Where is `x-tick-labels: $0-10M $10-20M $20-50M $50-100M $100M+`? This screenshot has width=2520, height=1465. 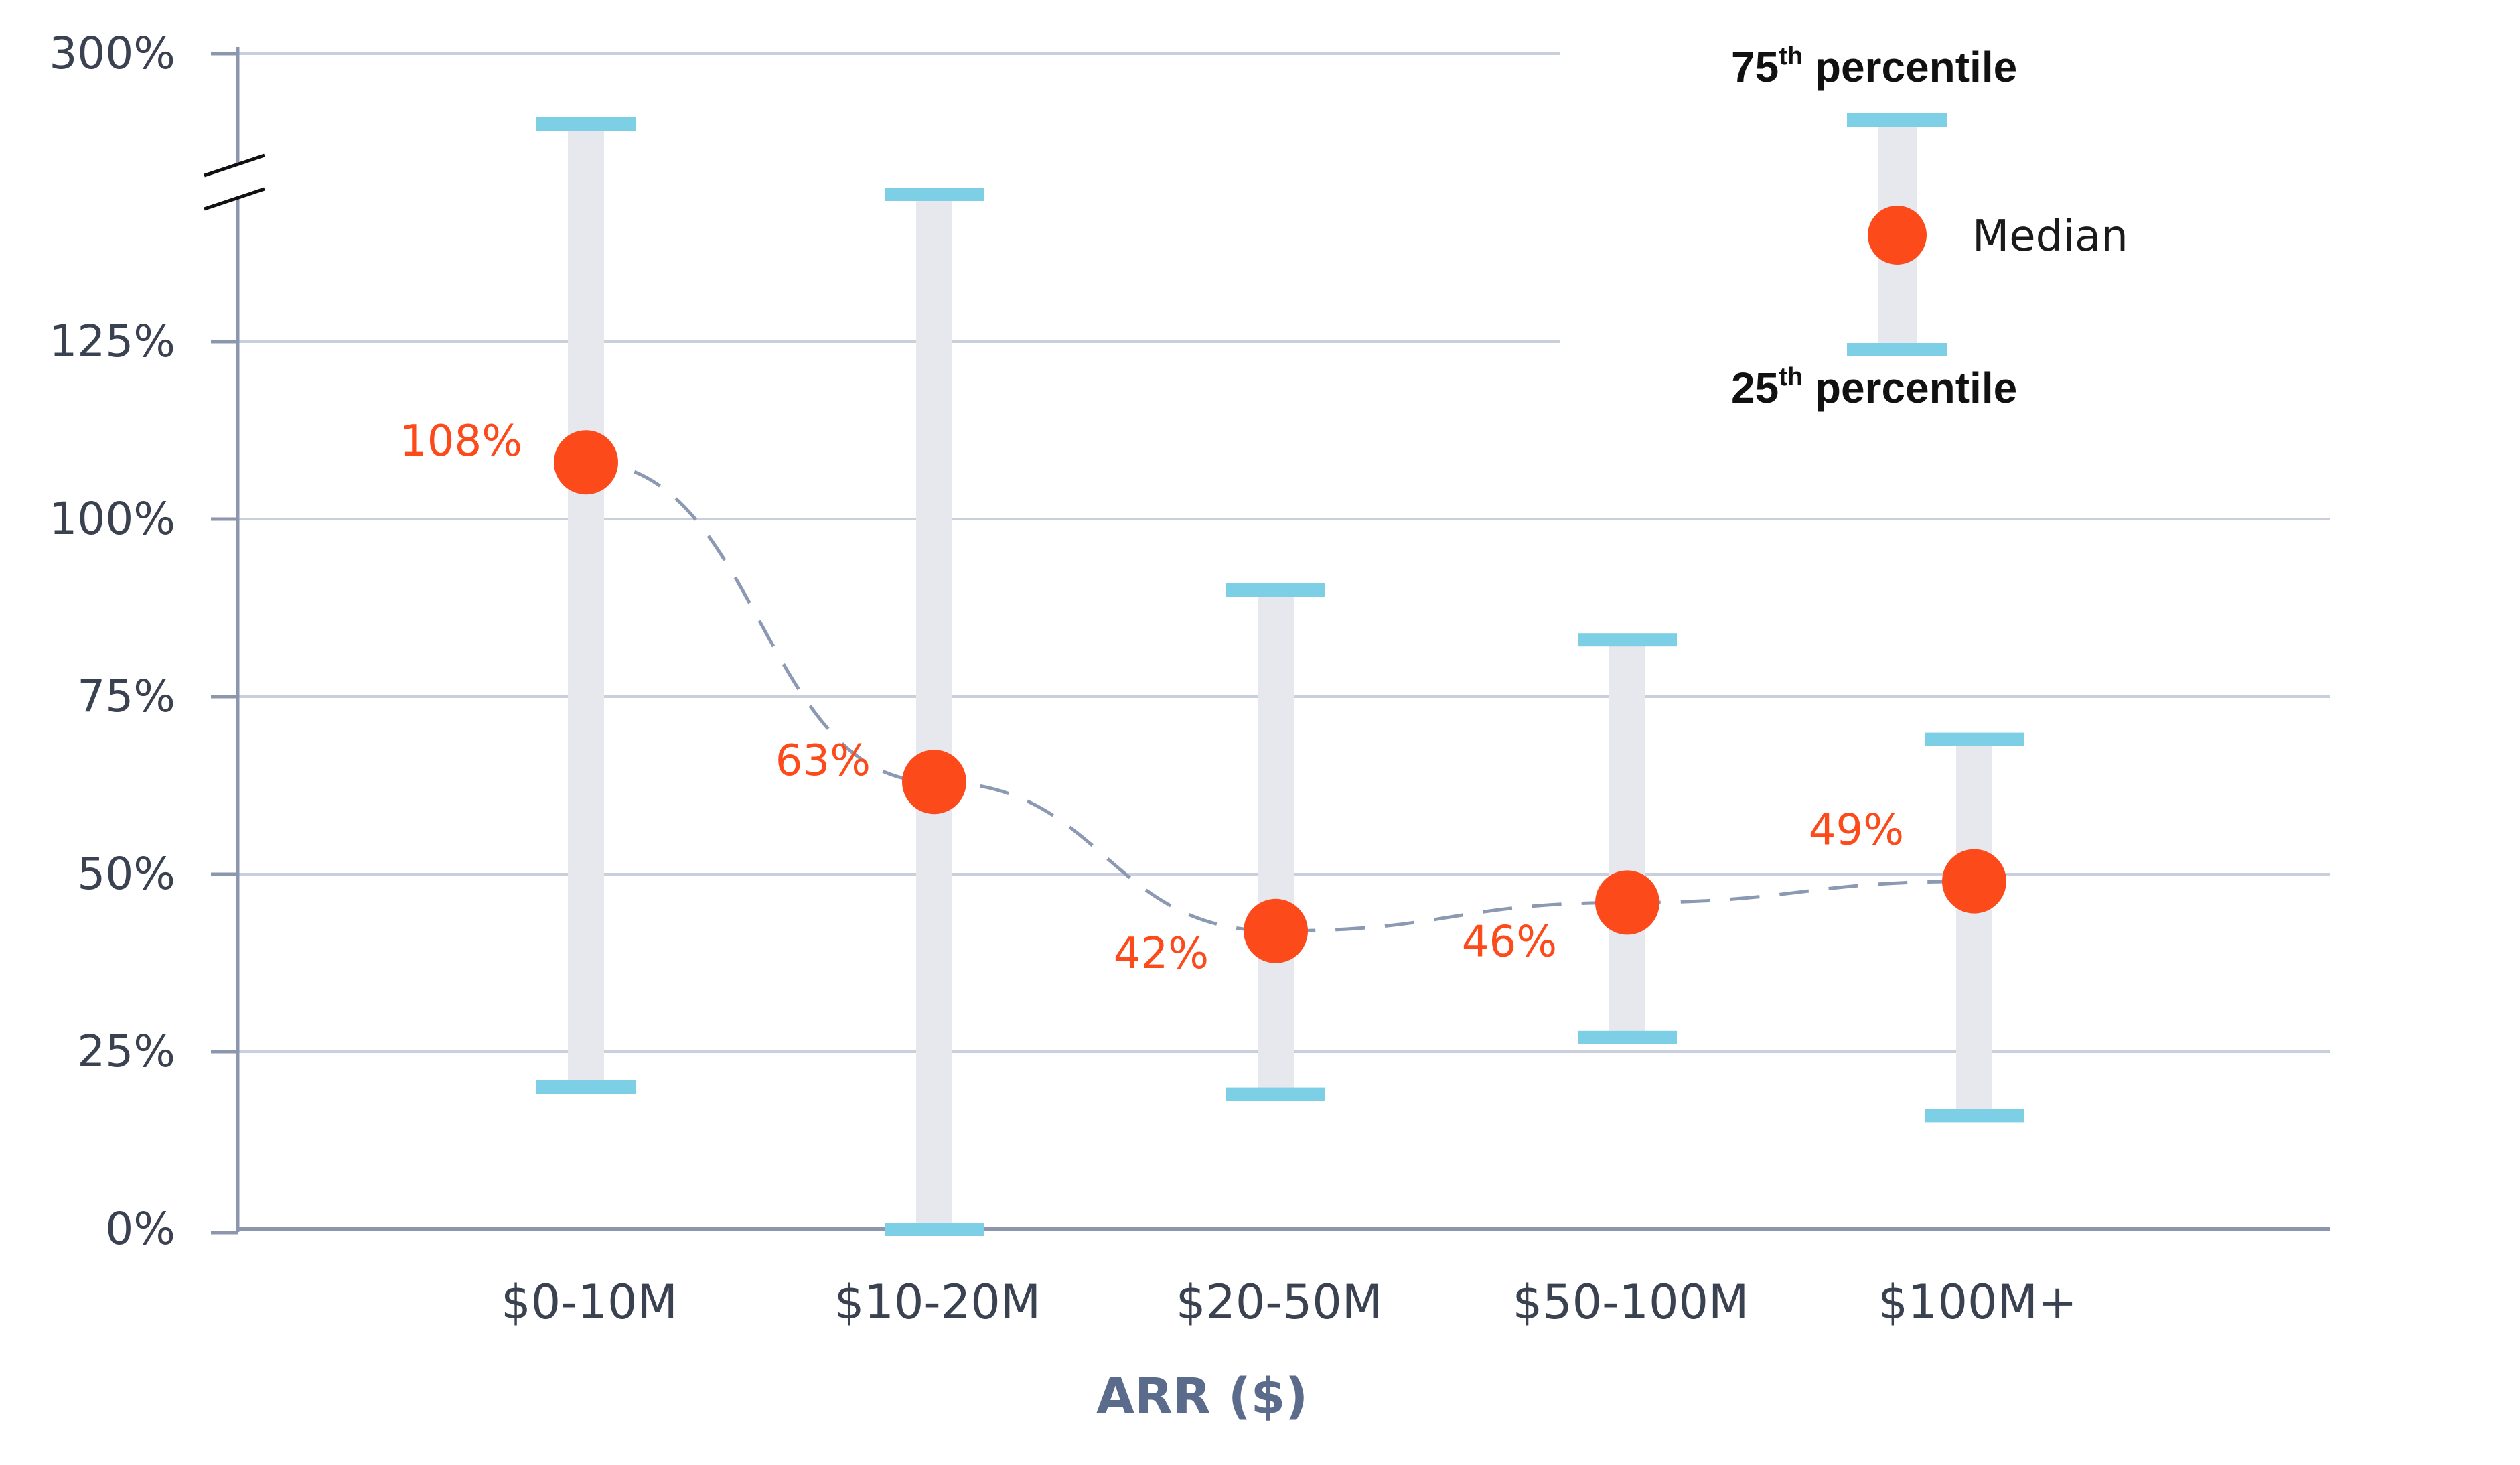 x-tick-labels: $0-10M $10-20M $20-50M $50-100M $100M+ is located at coordinates (1289, 1302).